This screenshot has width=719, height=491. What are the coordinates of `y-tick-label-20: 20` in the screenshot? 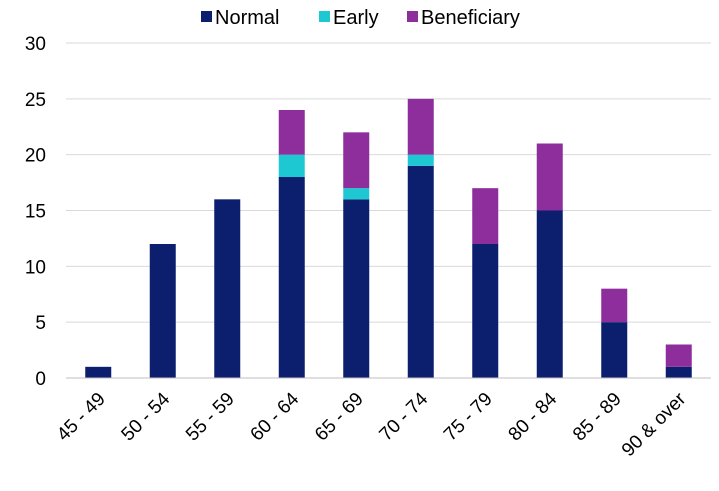 It's located at (35, 156).